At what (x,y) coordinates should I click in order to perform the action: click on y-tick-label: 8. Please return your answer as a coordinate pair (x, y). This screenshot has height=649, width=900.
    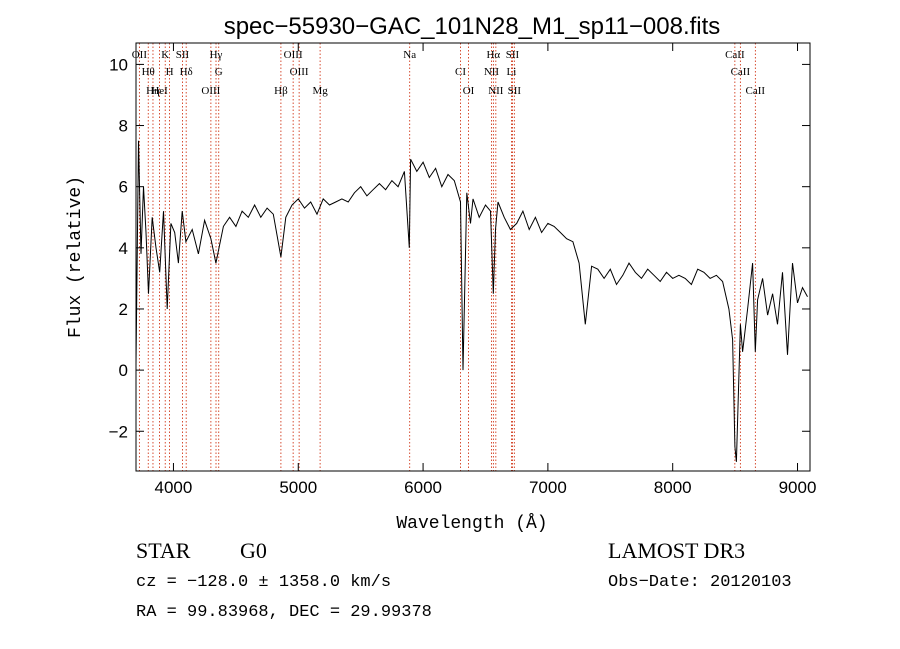
    Looking at the image, I should click on (123, 126).